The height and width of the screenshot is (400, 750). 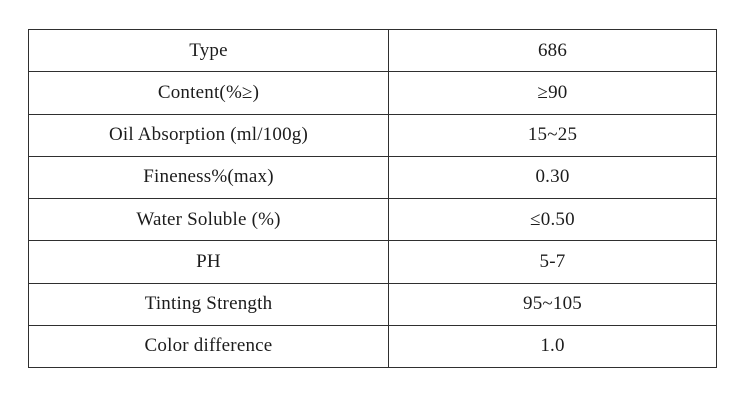 What do you see at coordinates (552, 304) in the screenshot?
I see `spec-value-tinting-strength: 95~105` at bounding box center [552, 304].